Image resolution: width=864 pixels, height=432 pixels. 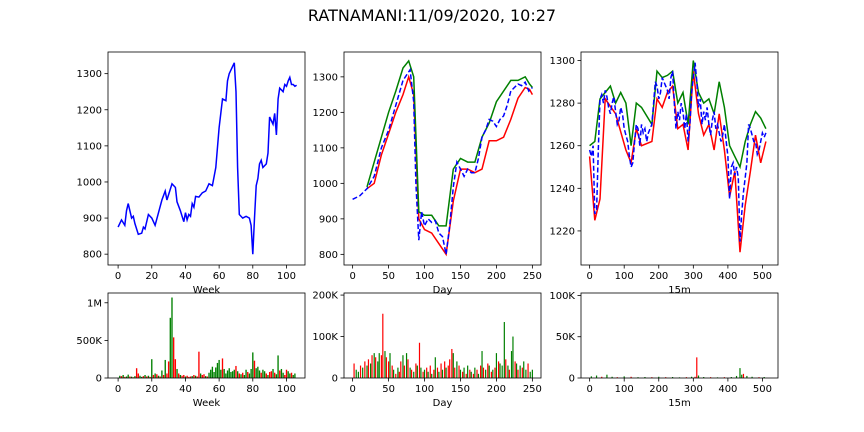 I want to click on series-line-blue, so click(x=207, y=158).